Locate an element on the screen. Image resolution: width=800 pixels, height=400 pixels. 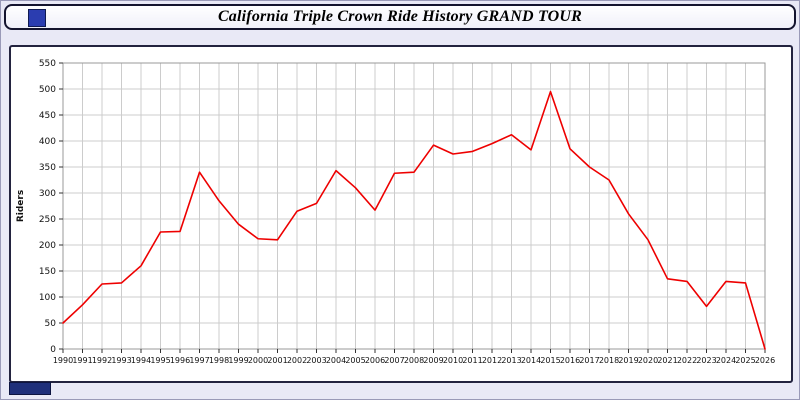
svg-text: 2011 is located at coordinates (472, 360).